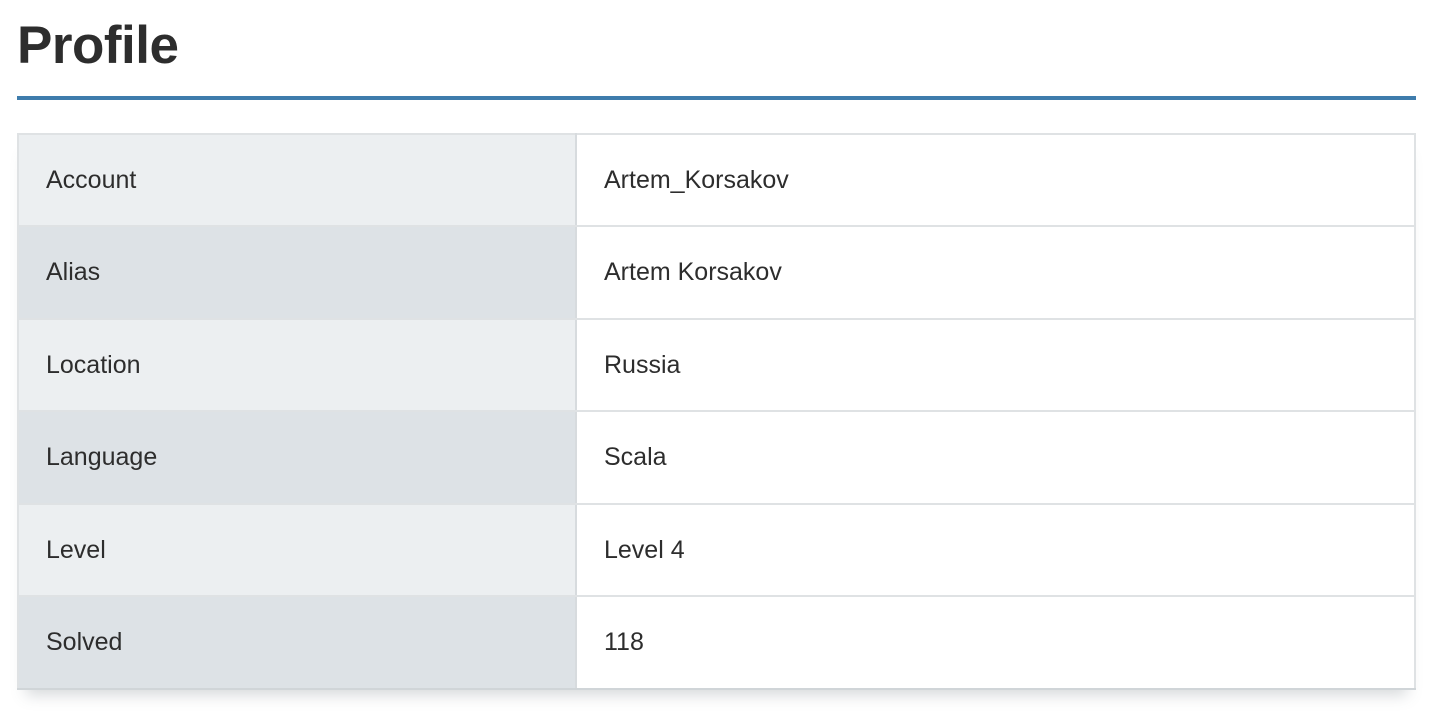  I want to click on row-label-cell: Level, so click(297, 550).